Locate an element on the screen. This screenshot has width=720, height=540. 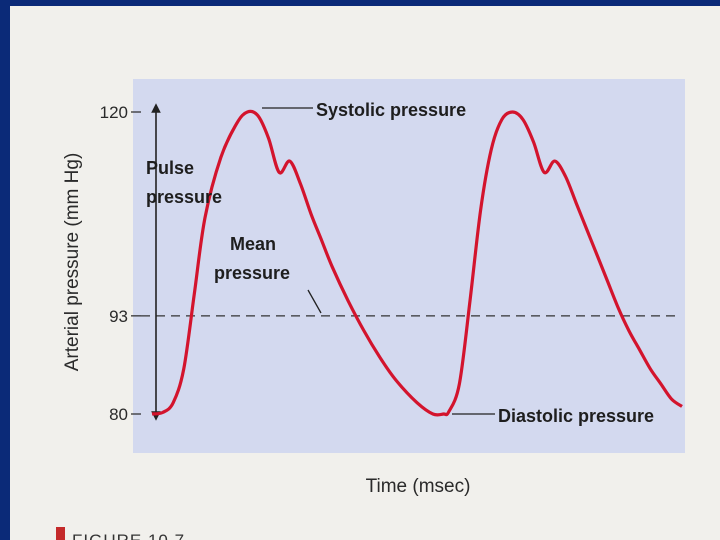
y-tick-labels: 80 93 120 is located at coordinates (114, 263).